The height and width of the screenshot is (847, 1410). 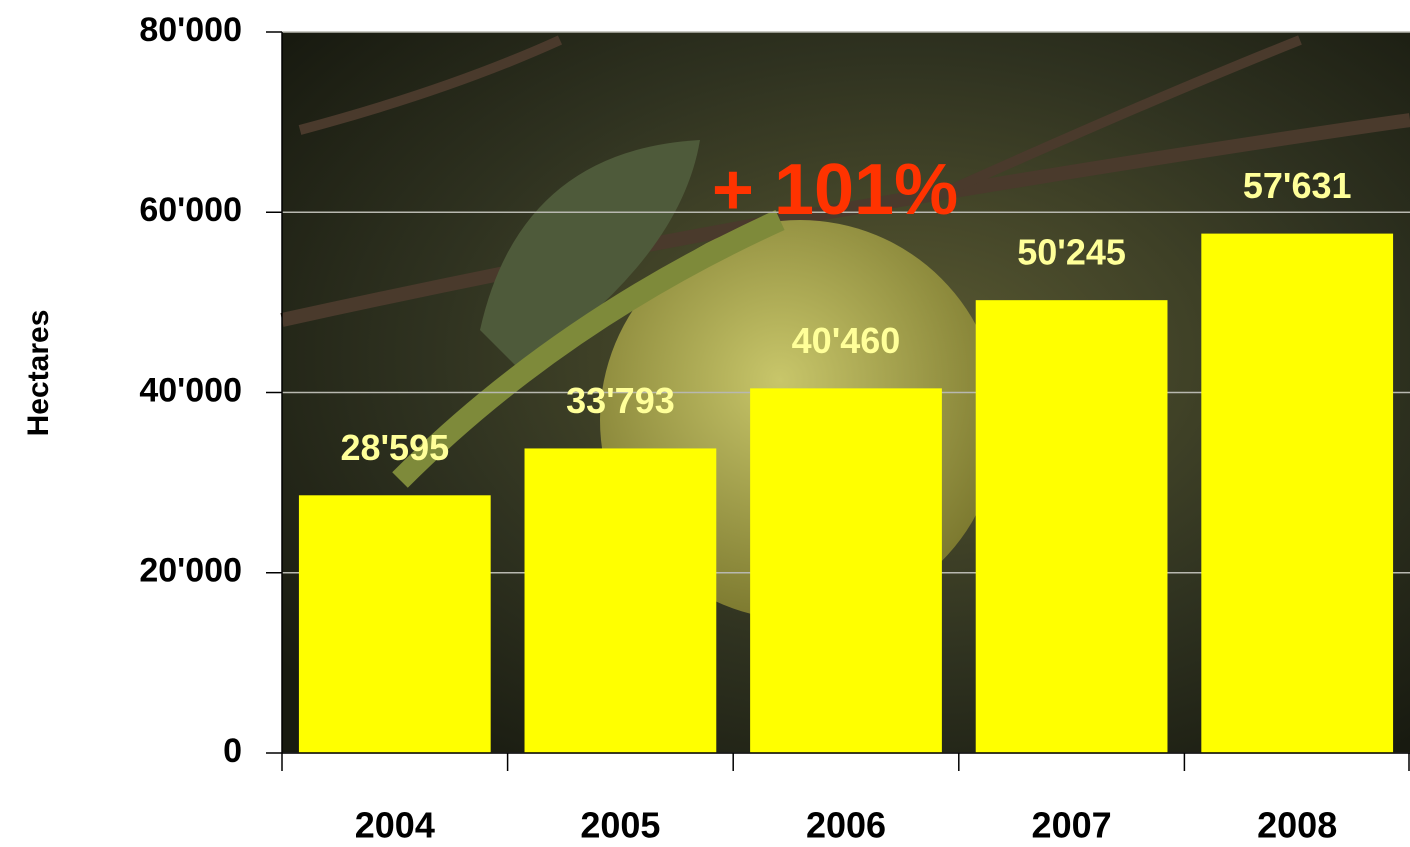 I want to click on y-tick-label: 20'000, so click(x=190, y=571).